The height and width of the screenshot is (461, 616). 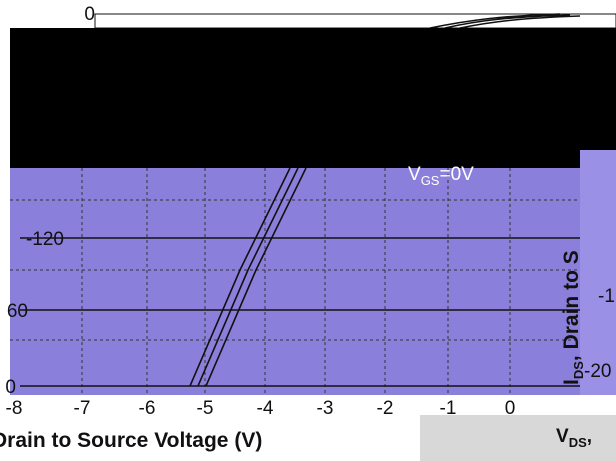 I want to click on annotation-text: =0V, so click(x=456, y=174).